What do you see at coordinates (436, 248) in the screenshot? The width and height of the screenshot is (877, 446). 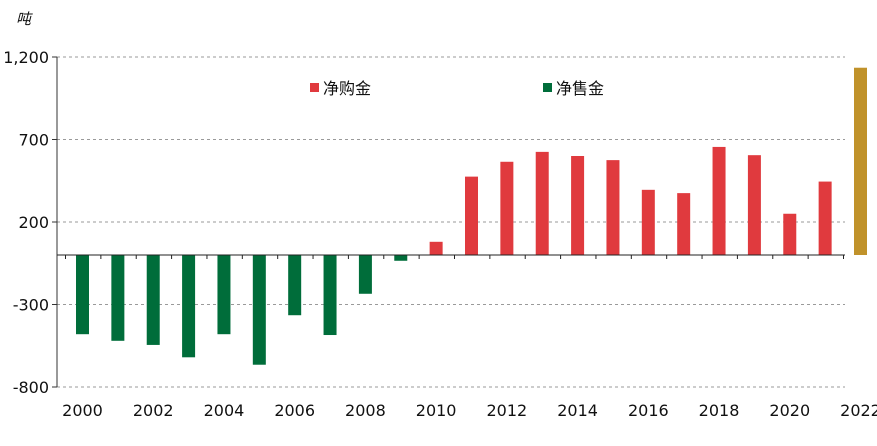 I see `bar-2010` at bounding box center [436, 248].